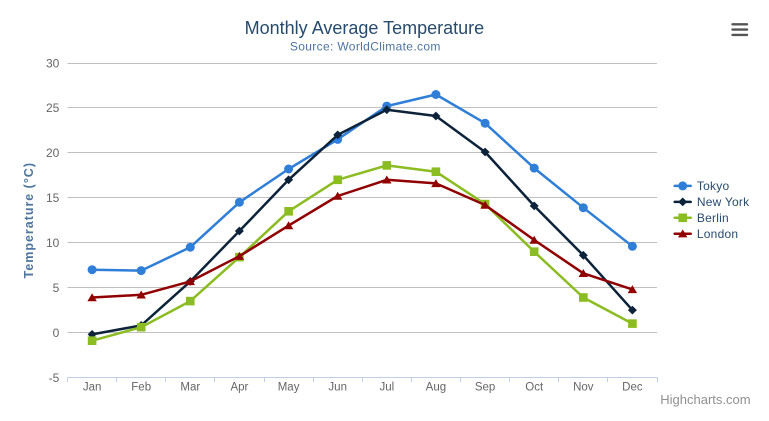 The image size is (769, 421). What do you see at coordinates (53, 198) in the screenshot?
I see `svg-text: 15` at bounding box center [53, 198].